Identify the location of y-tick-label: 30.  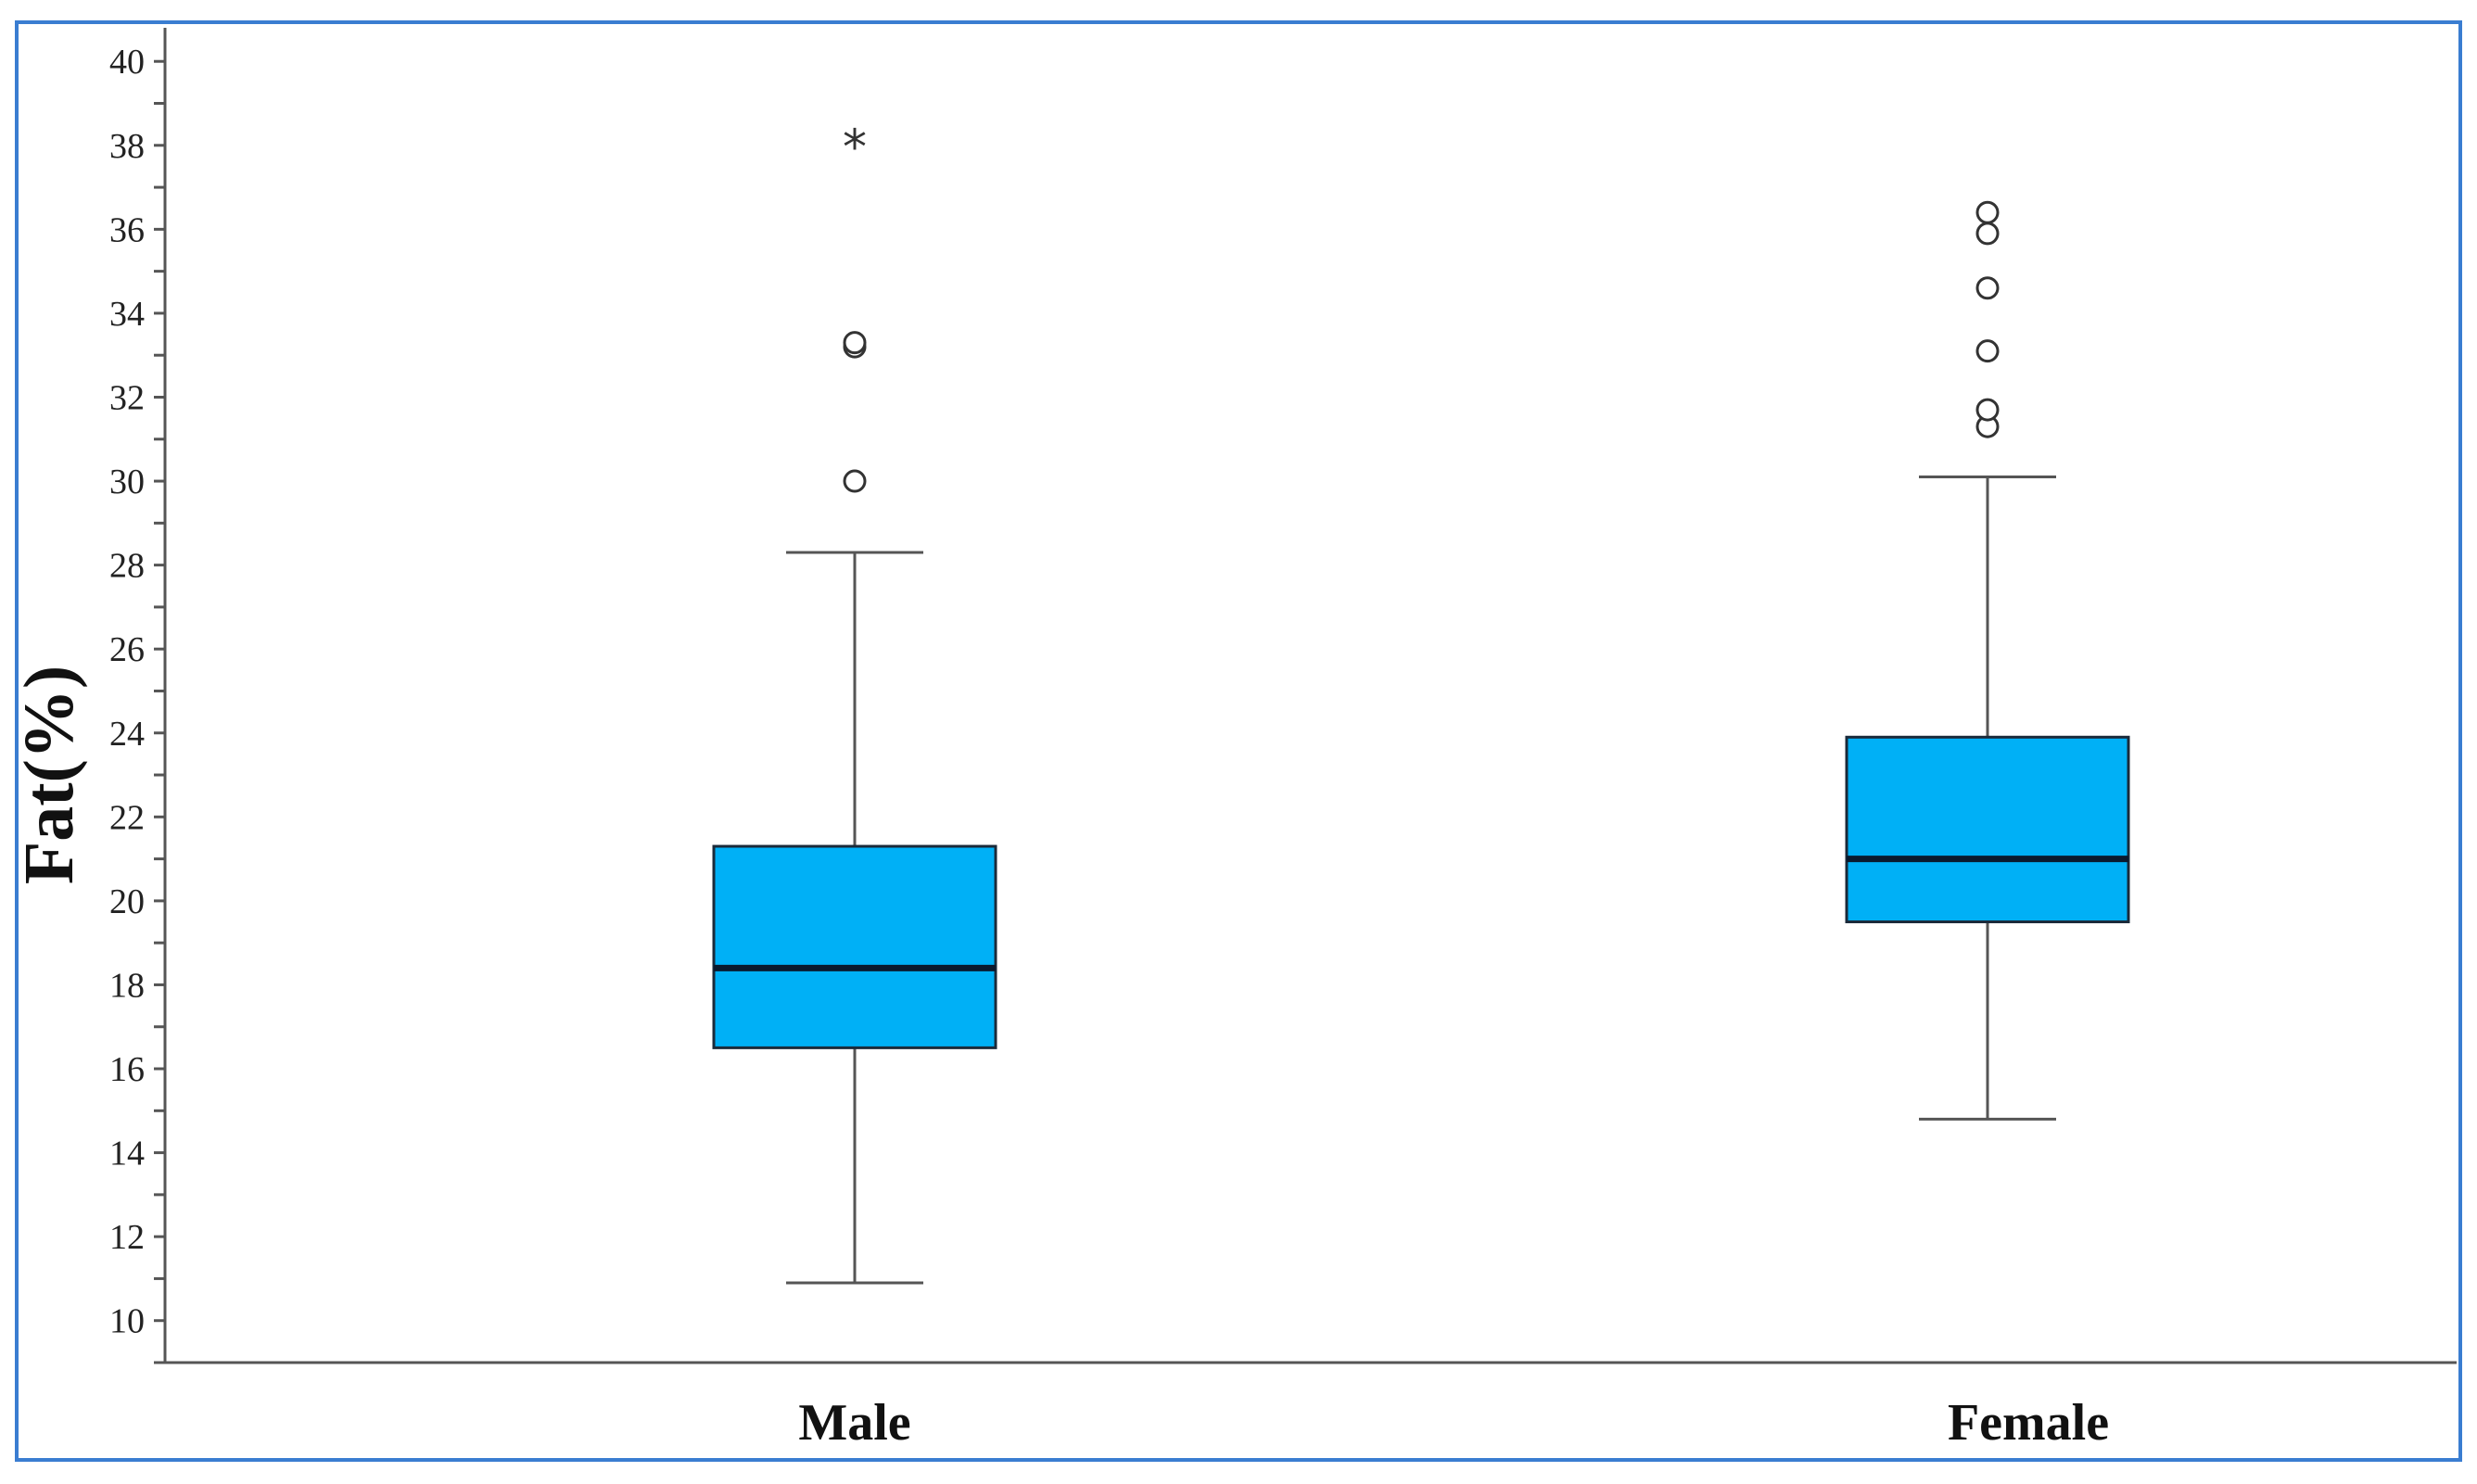
(127, 482).